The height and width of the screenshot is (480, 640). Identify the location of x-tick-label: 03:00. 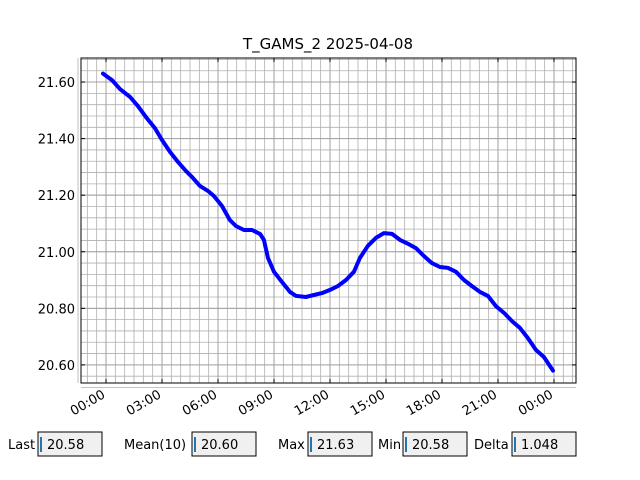
(144, 403).